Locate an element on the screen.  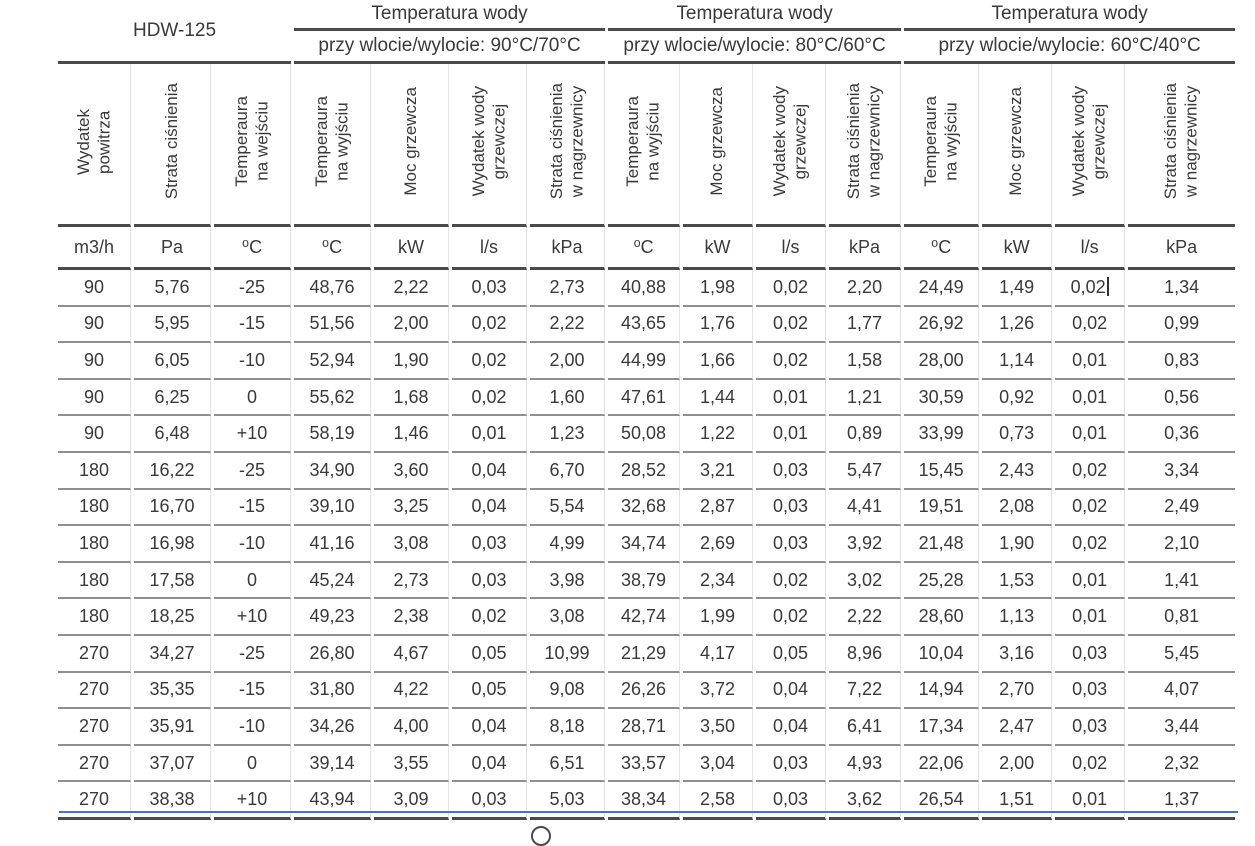
table-cell: -10 is located at coordinates (252, 727).